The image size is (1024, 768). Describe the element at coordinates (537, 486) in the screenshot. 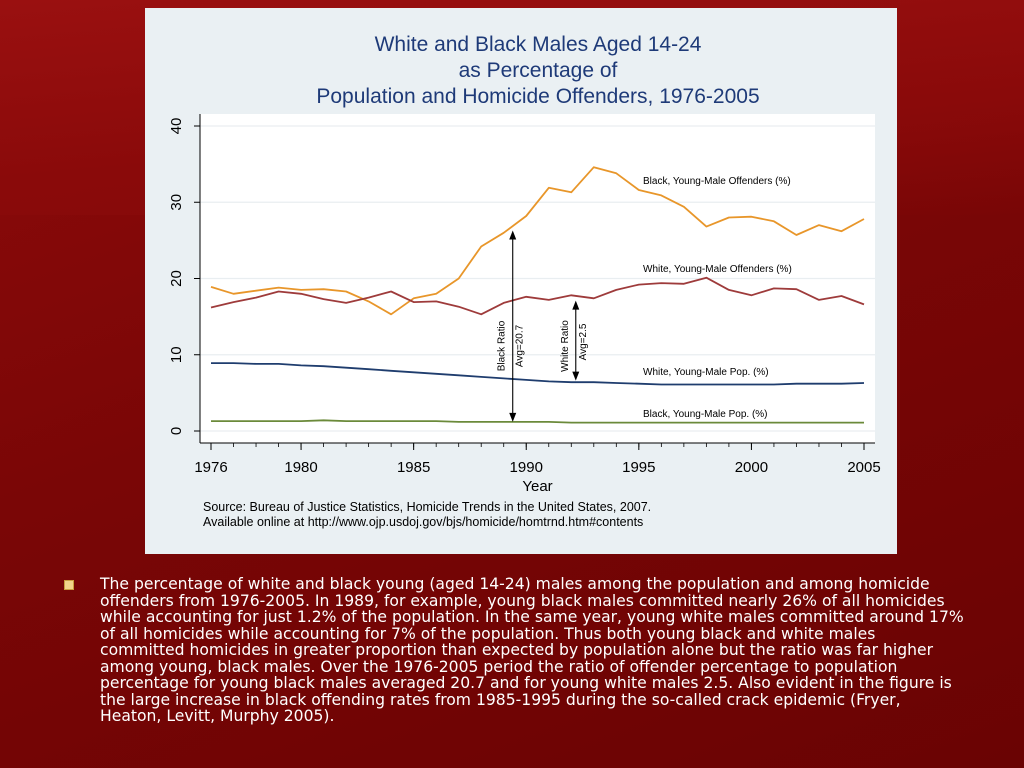

I see `x-axis-label: Year` at that location.